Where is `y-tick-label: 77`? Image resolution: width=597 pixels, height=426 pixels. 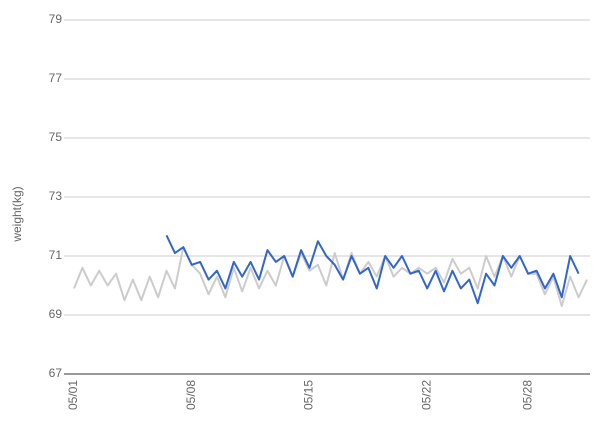 y-tick-label: 77 is located at coordinates (56, 78).